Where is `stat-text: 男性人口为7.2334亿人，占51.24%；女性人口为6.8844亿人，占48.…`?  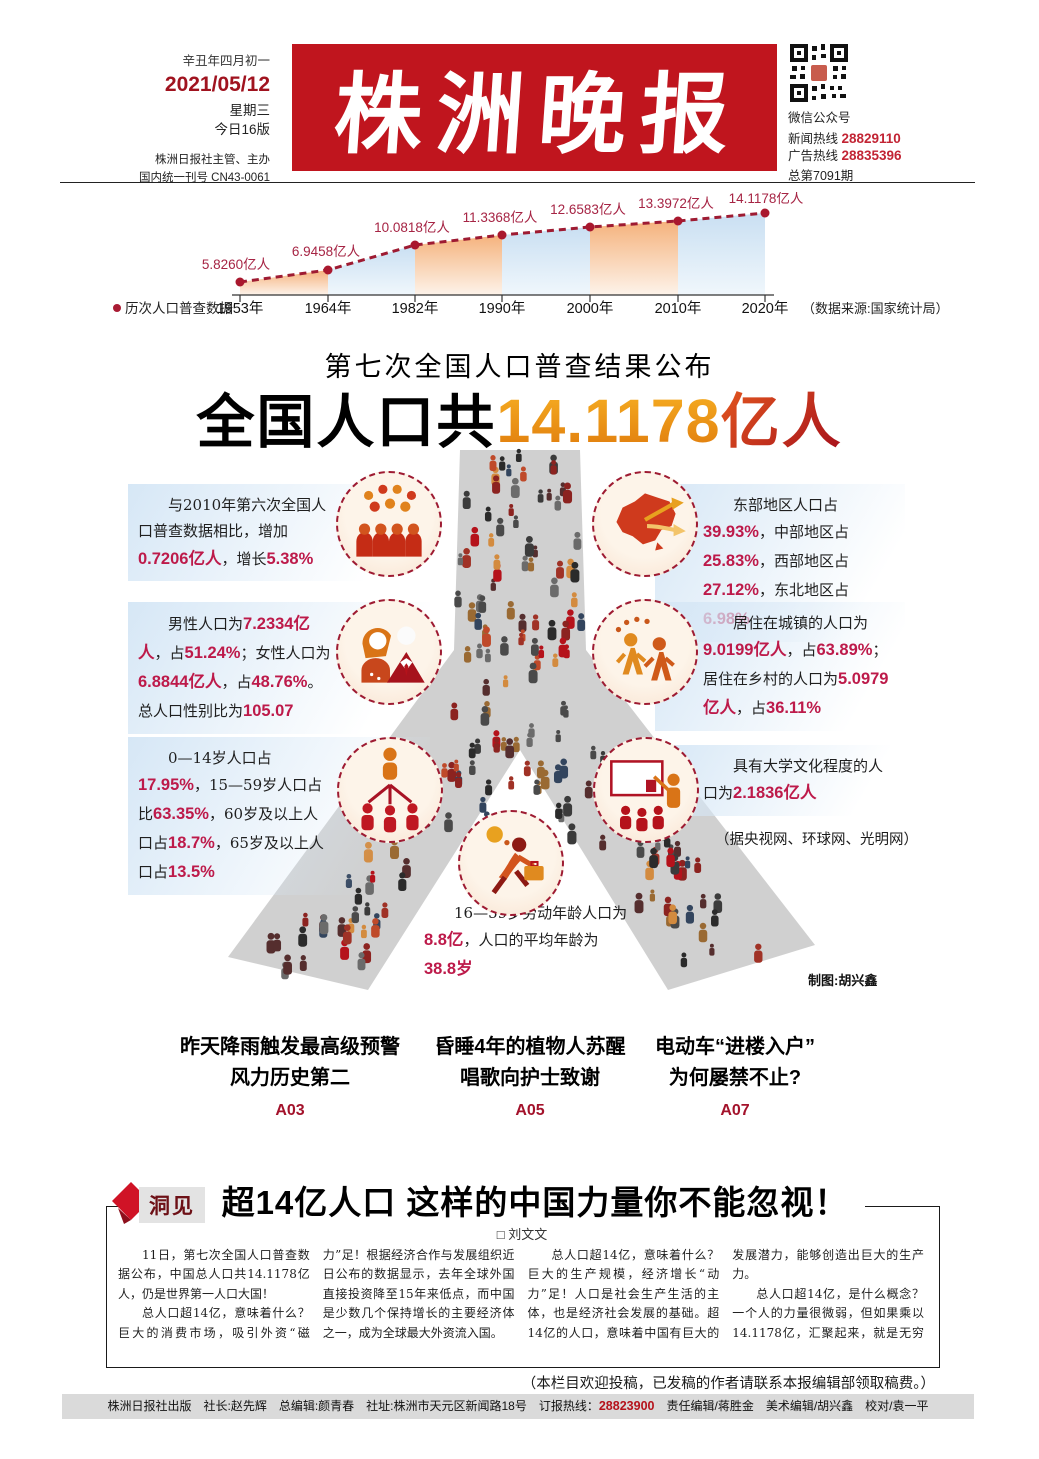
stat-text: 男性人口为7.2334亿人，占51.24%；女性人口为6.8844亿人，占48.… is located at coordinates (235, 668).